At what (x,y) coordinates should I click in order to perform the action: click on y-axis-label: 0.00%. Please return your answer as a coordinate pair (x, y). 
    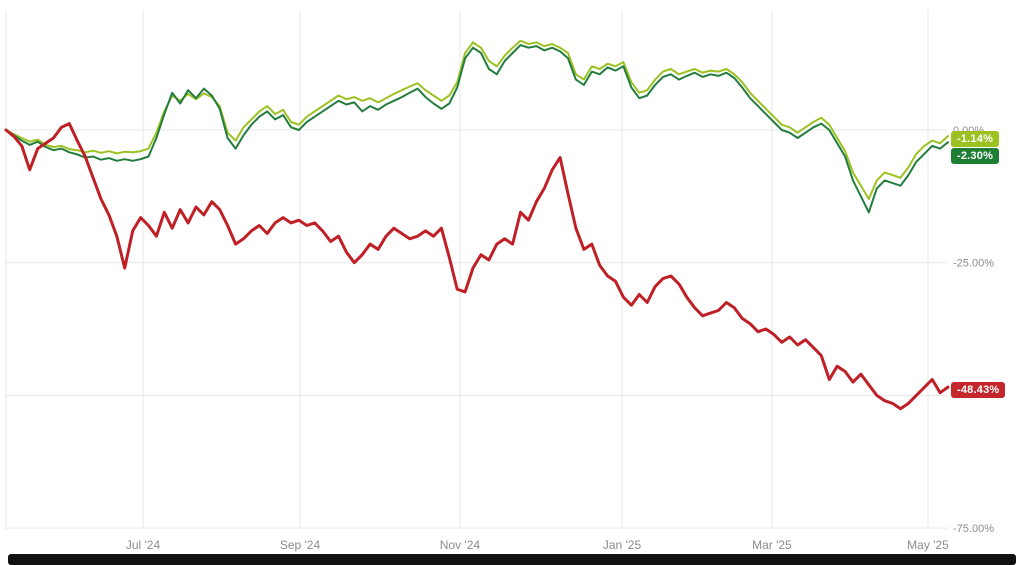
    Looking at the image, I should click on (968, 131).